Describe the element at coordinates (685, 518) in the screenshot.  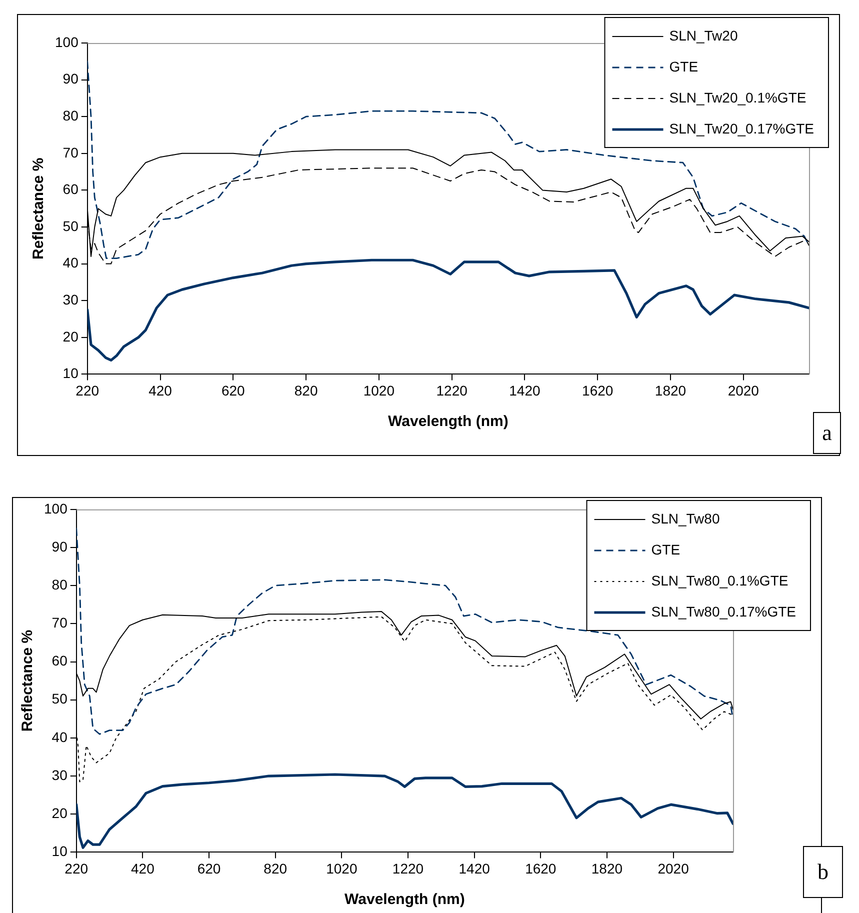
I see `legend-label: SLN_Tw80` at that location.